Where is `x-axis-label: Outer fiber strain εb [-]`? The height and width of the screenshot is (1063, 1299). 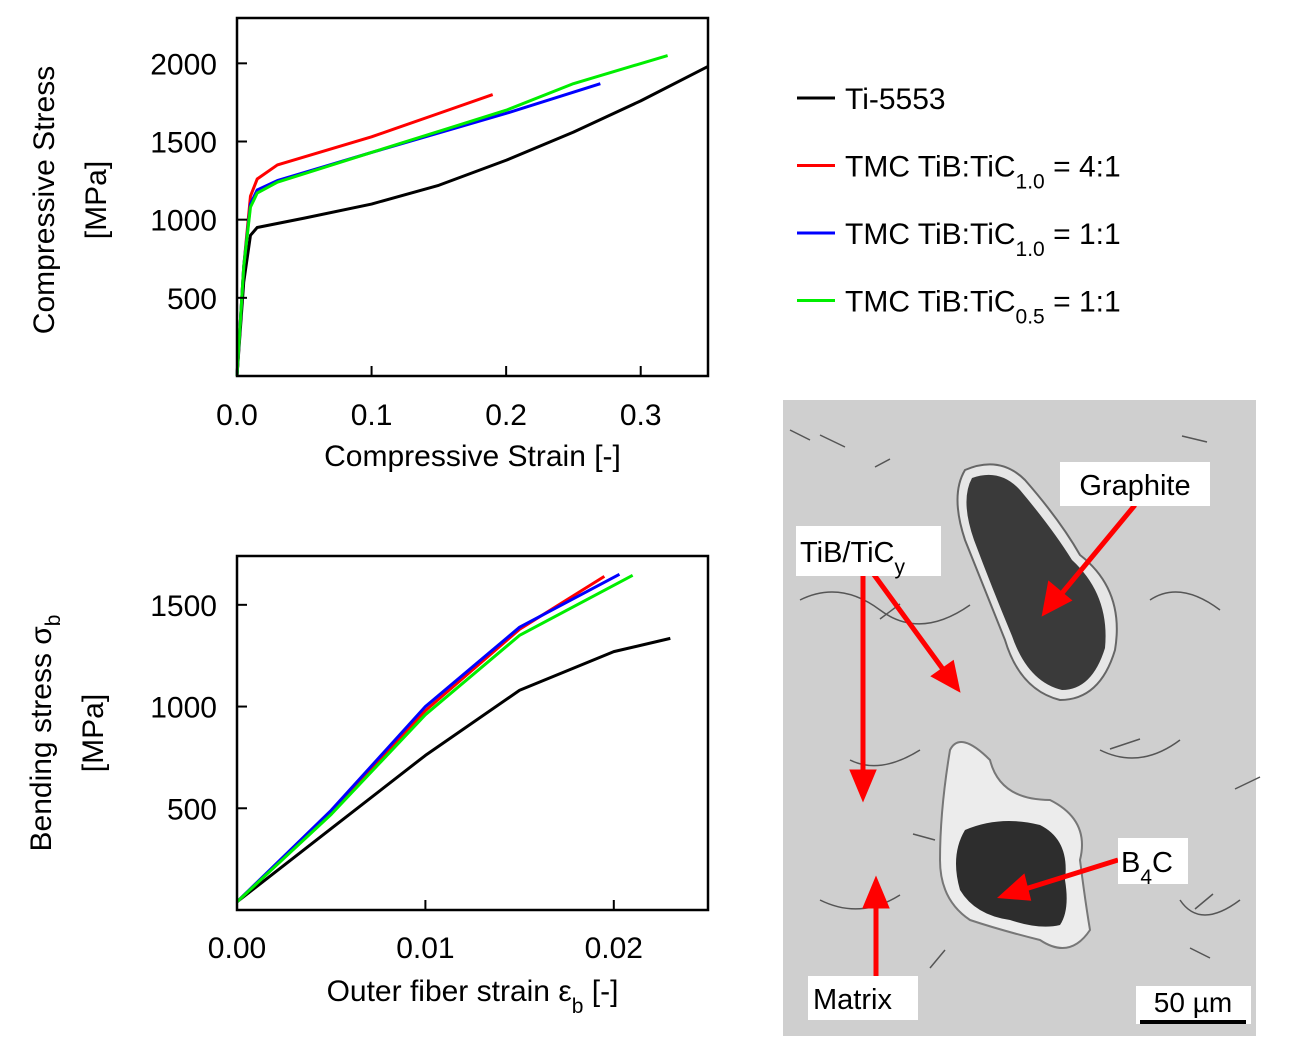 x-axis-label: Outer fiber strain εb [-] is located at coordinates (473, 996).